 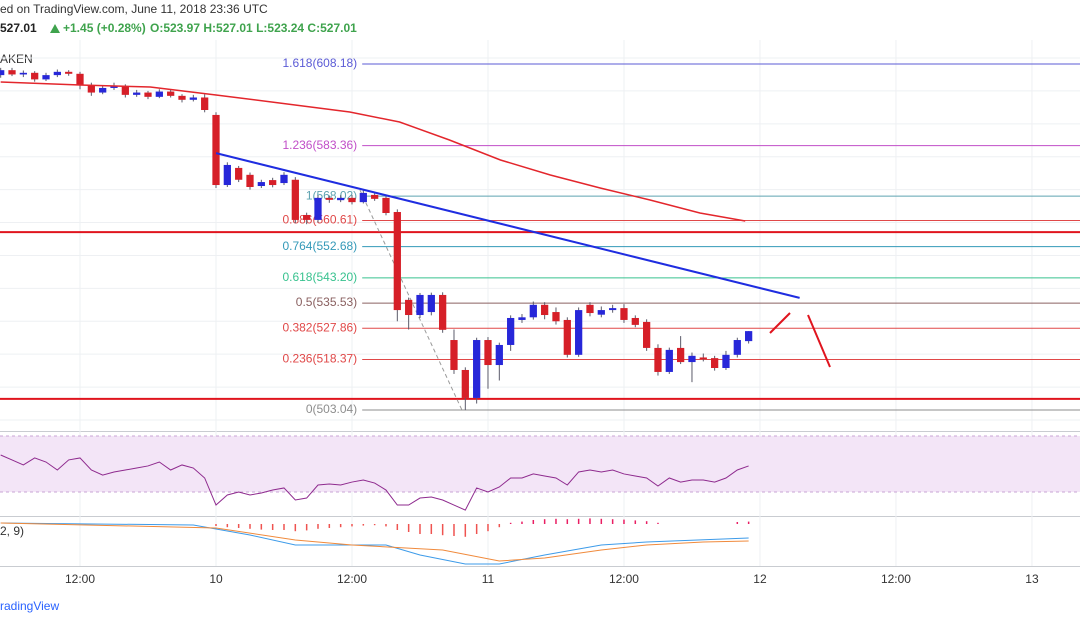 I want to click on change: +1.45 (+0.28%), so click(x=104, y=28).